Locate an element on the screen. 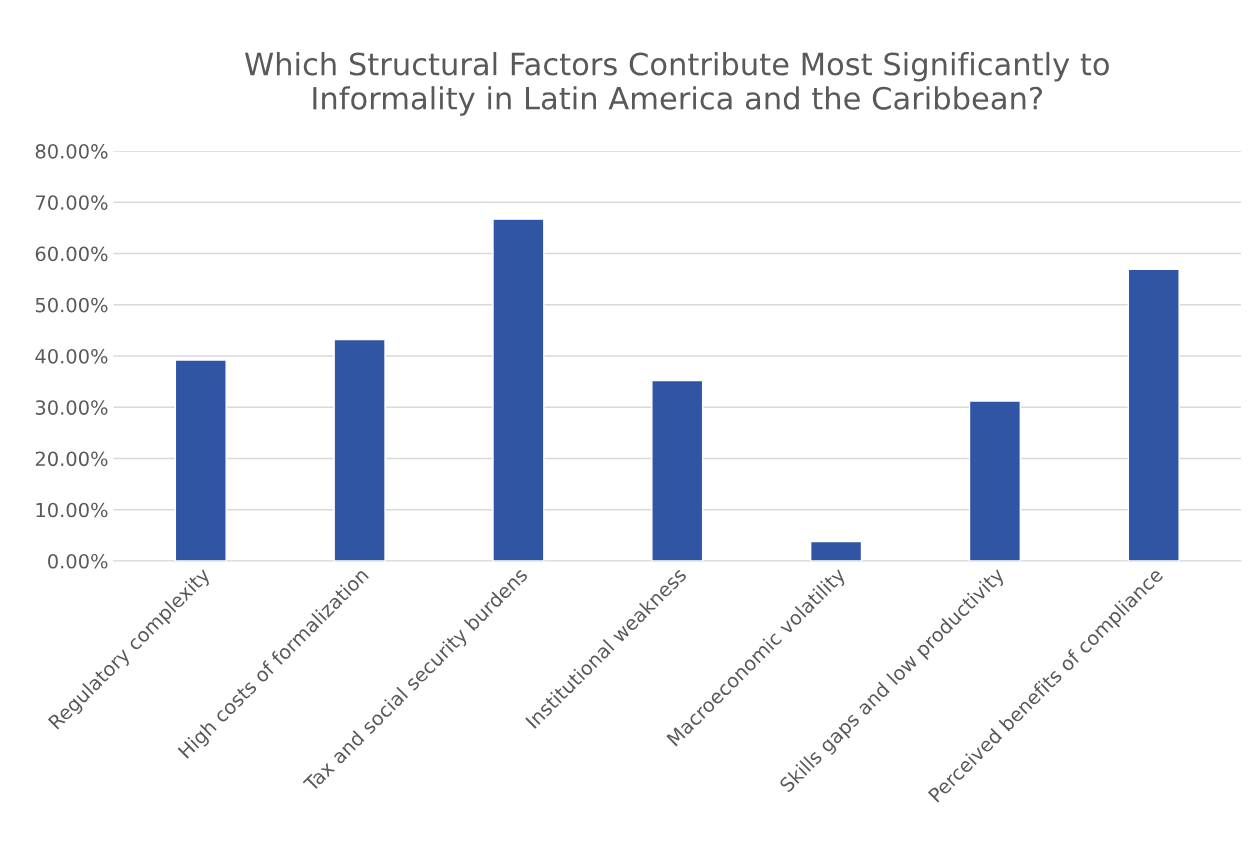 The width and height of the screenshot is (1260, 863). y-tick-label: 30.00% is located at coordinates (71, 407).